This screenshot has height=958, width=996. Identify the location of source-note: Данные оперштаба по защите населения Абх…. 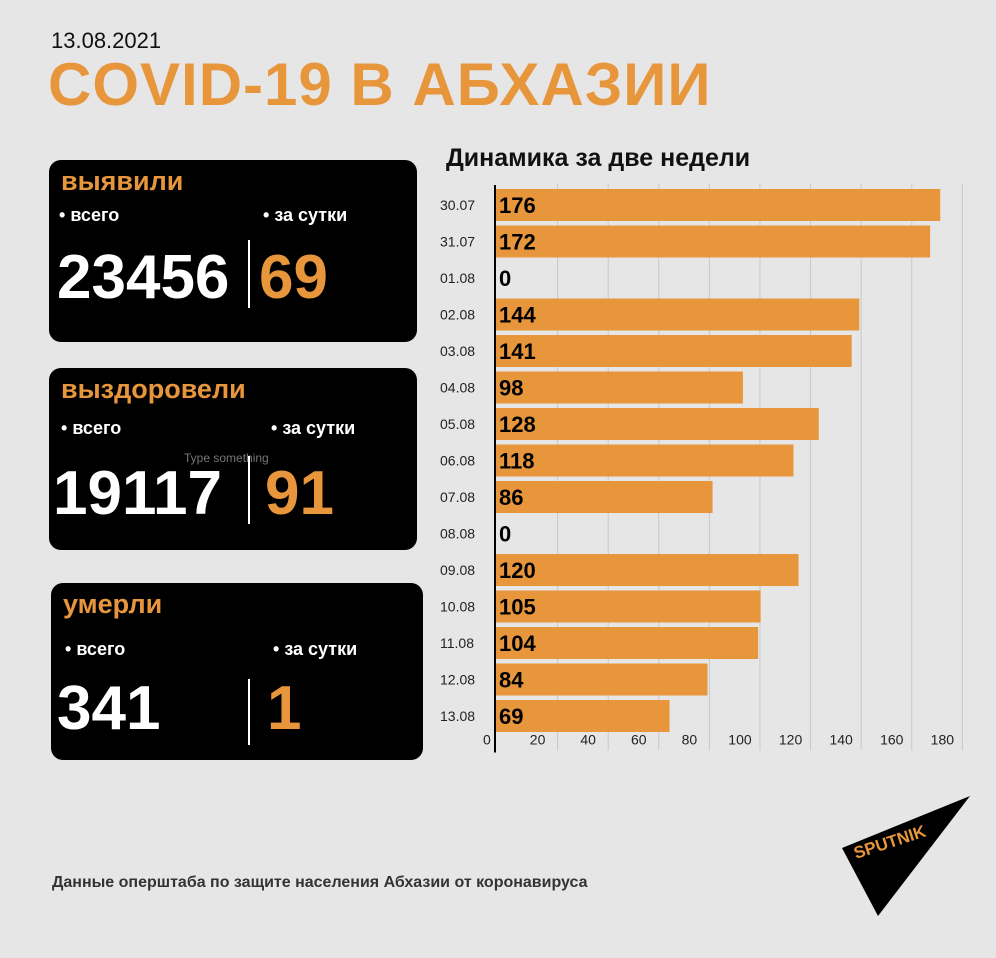
(320, 882).